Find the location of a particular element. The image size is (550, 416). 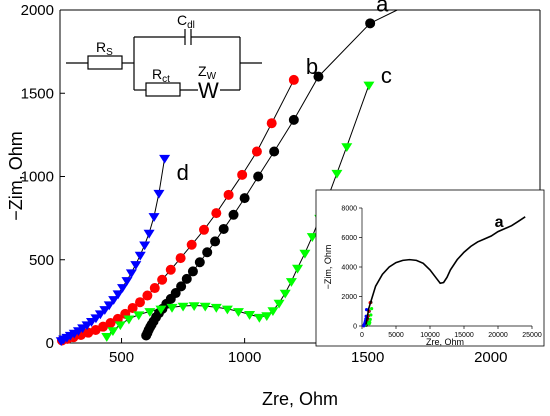

rs-label: RS is located at coordinates (104, 48).